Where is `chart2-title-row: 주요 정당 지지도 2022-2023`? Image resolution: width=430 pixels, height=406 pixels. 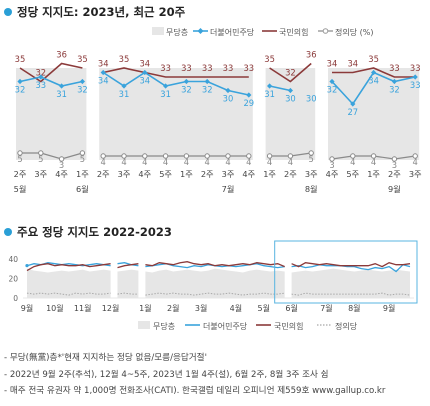
chart2-title-row: 주요 정당 지지도 2022-2023 is located at coordinates (88, 232).